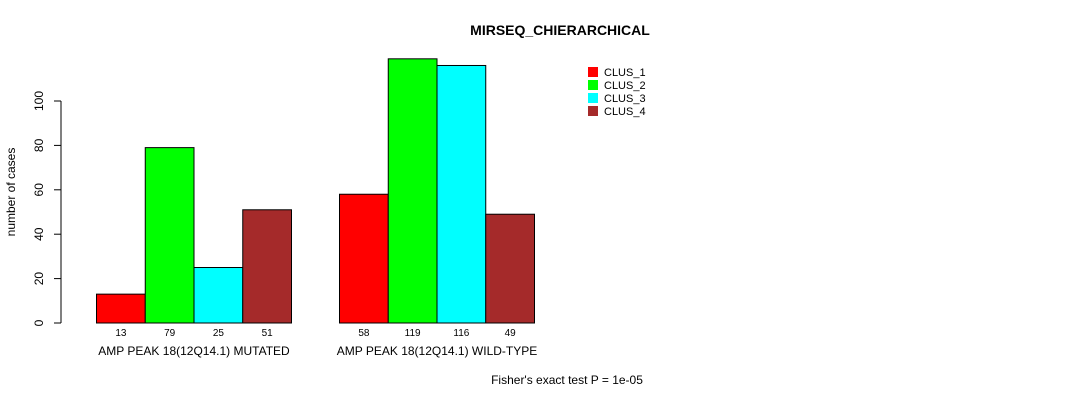  What do you see at coordinates (413, 333) in the screenshot?
I see `bar-value-label: 119` at bounding box center [413, 333].